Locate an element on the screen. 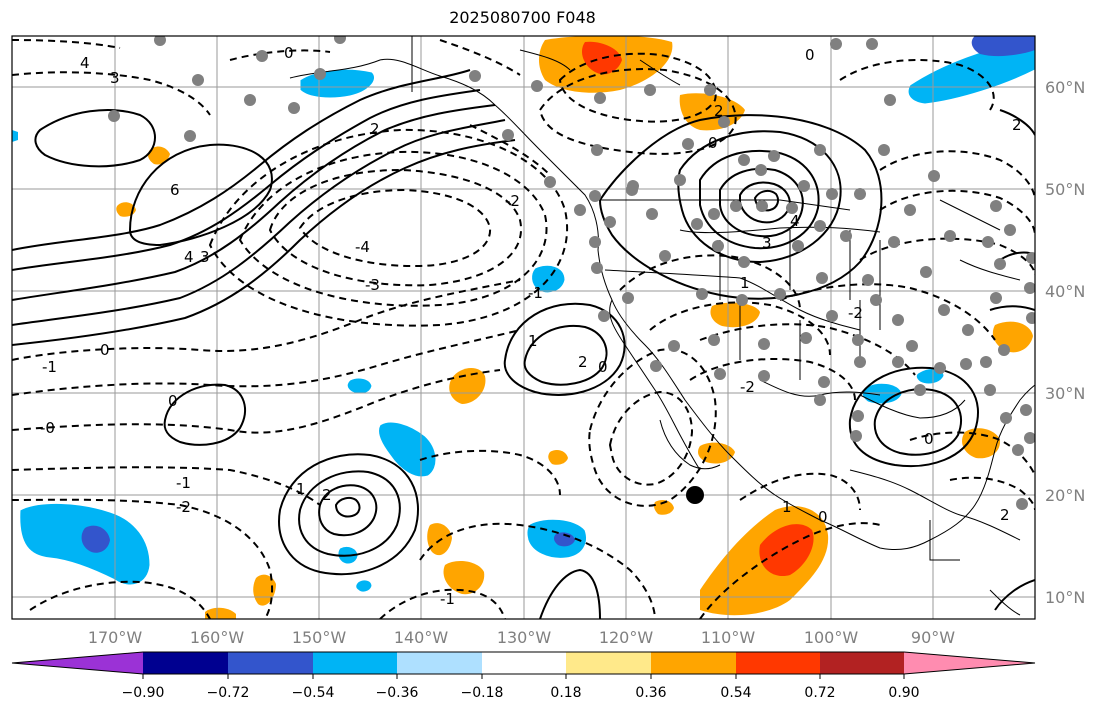 The height and width of the screenshot is (712, 1105). lon-label-140w: 140°W is located at coordinates (421, 637).